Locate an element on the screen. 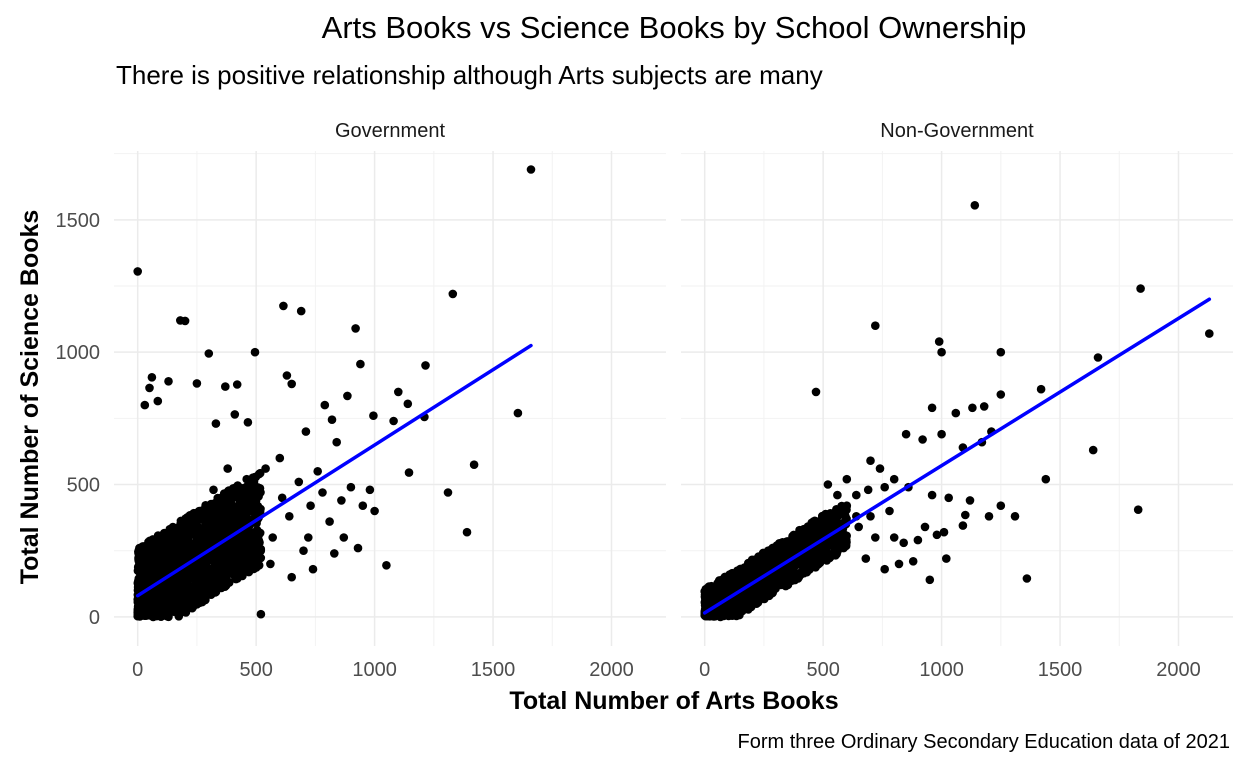 This screenshot has width=1248, height=768. trend-line is located at coordinates (334, 470).